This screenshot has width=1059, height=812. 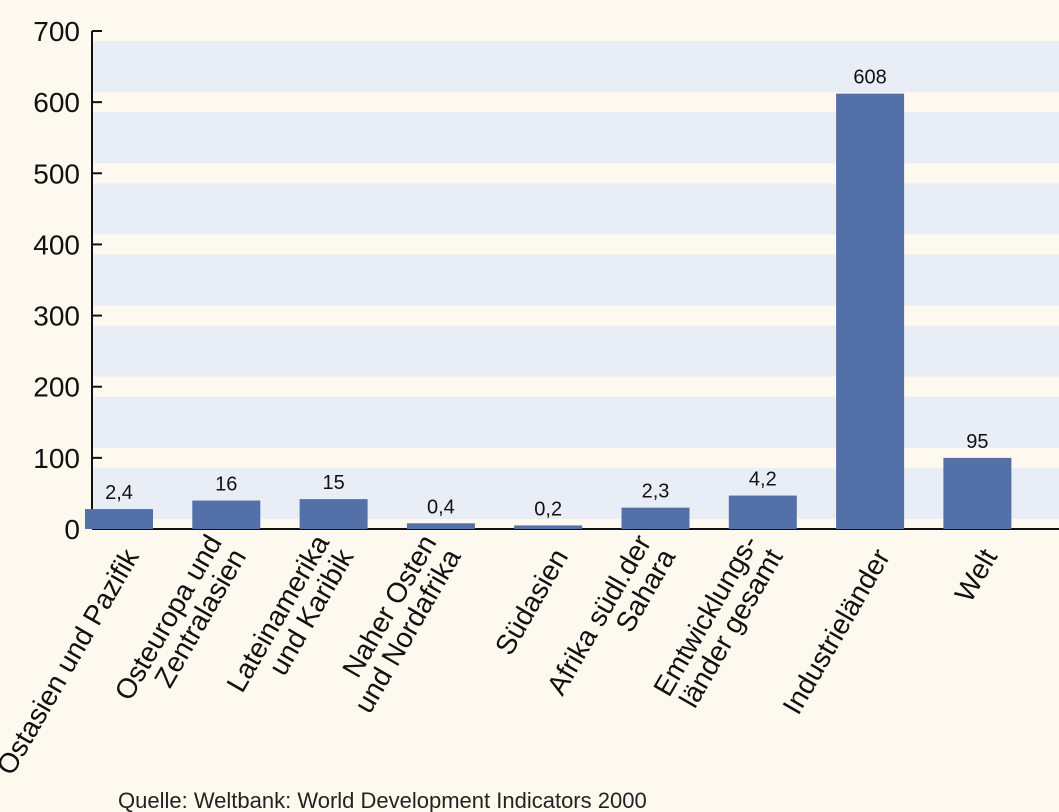 What do you see at coordinates (763, 480) in the screenshot?
I see `bar-annotation: 4,2` at bounding box center [763, 480].